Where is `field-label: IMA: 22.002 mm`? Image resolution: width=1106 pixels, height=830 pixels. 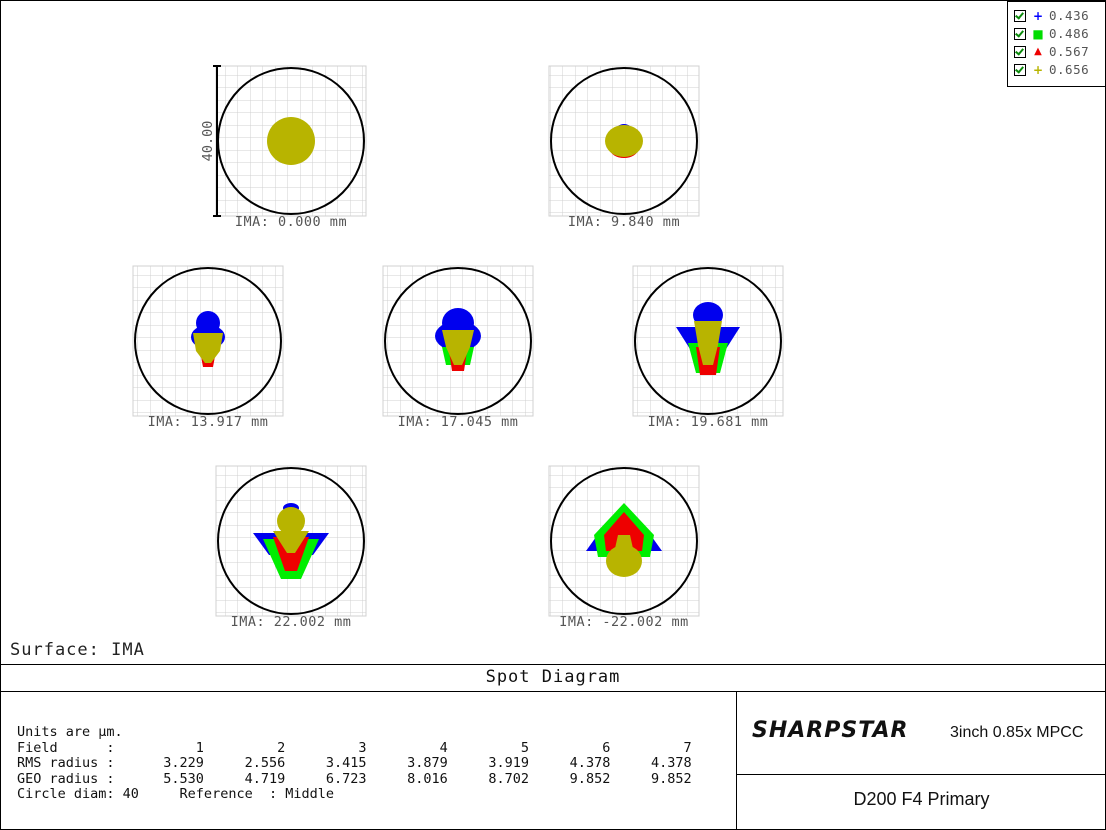 field-label: IMA: 22.002 mm is located at coordinates (291, 622).